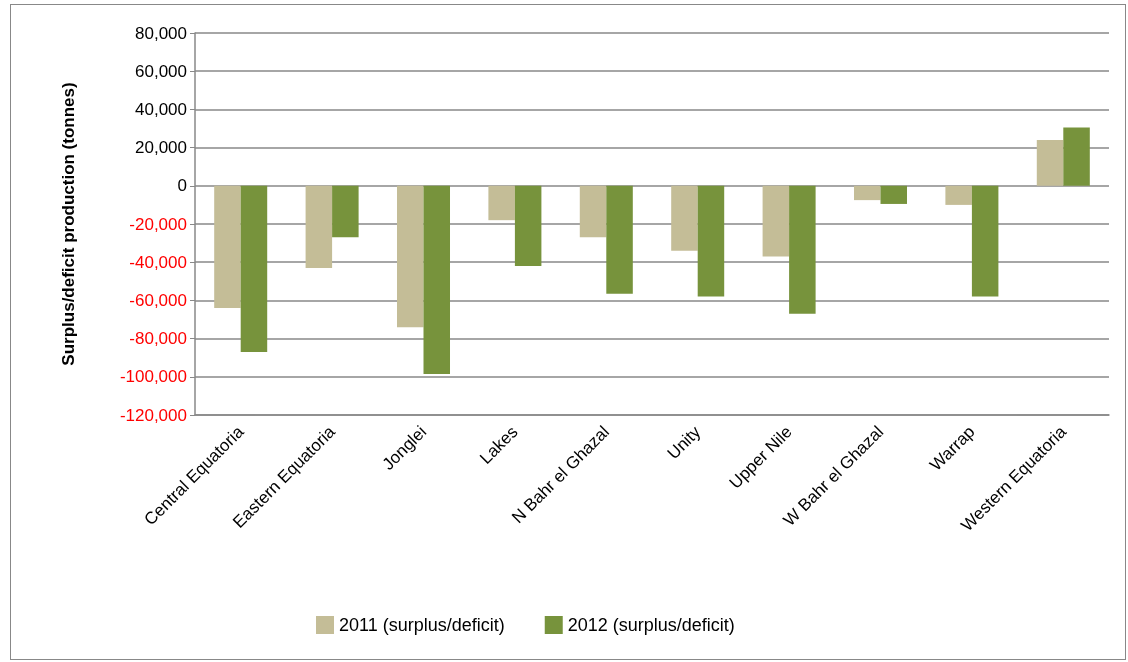 This screenshot has width=1128, height=662. I want to click on y-tick-label: 40,000, so click(161, 109).